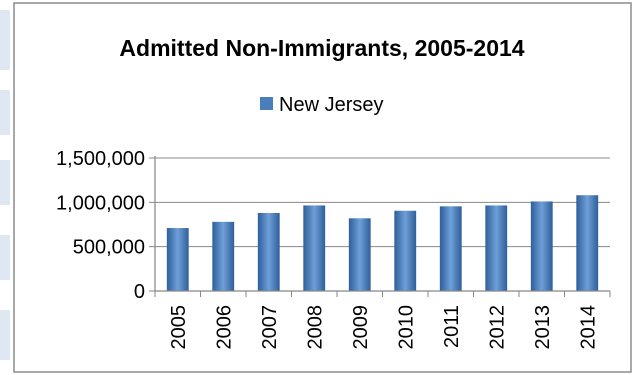  What do you see at coordinates (109, 248) in the screenshot?
I see `y-tick-label: 500,000` at bounding box center [109, 248].